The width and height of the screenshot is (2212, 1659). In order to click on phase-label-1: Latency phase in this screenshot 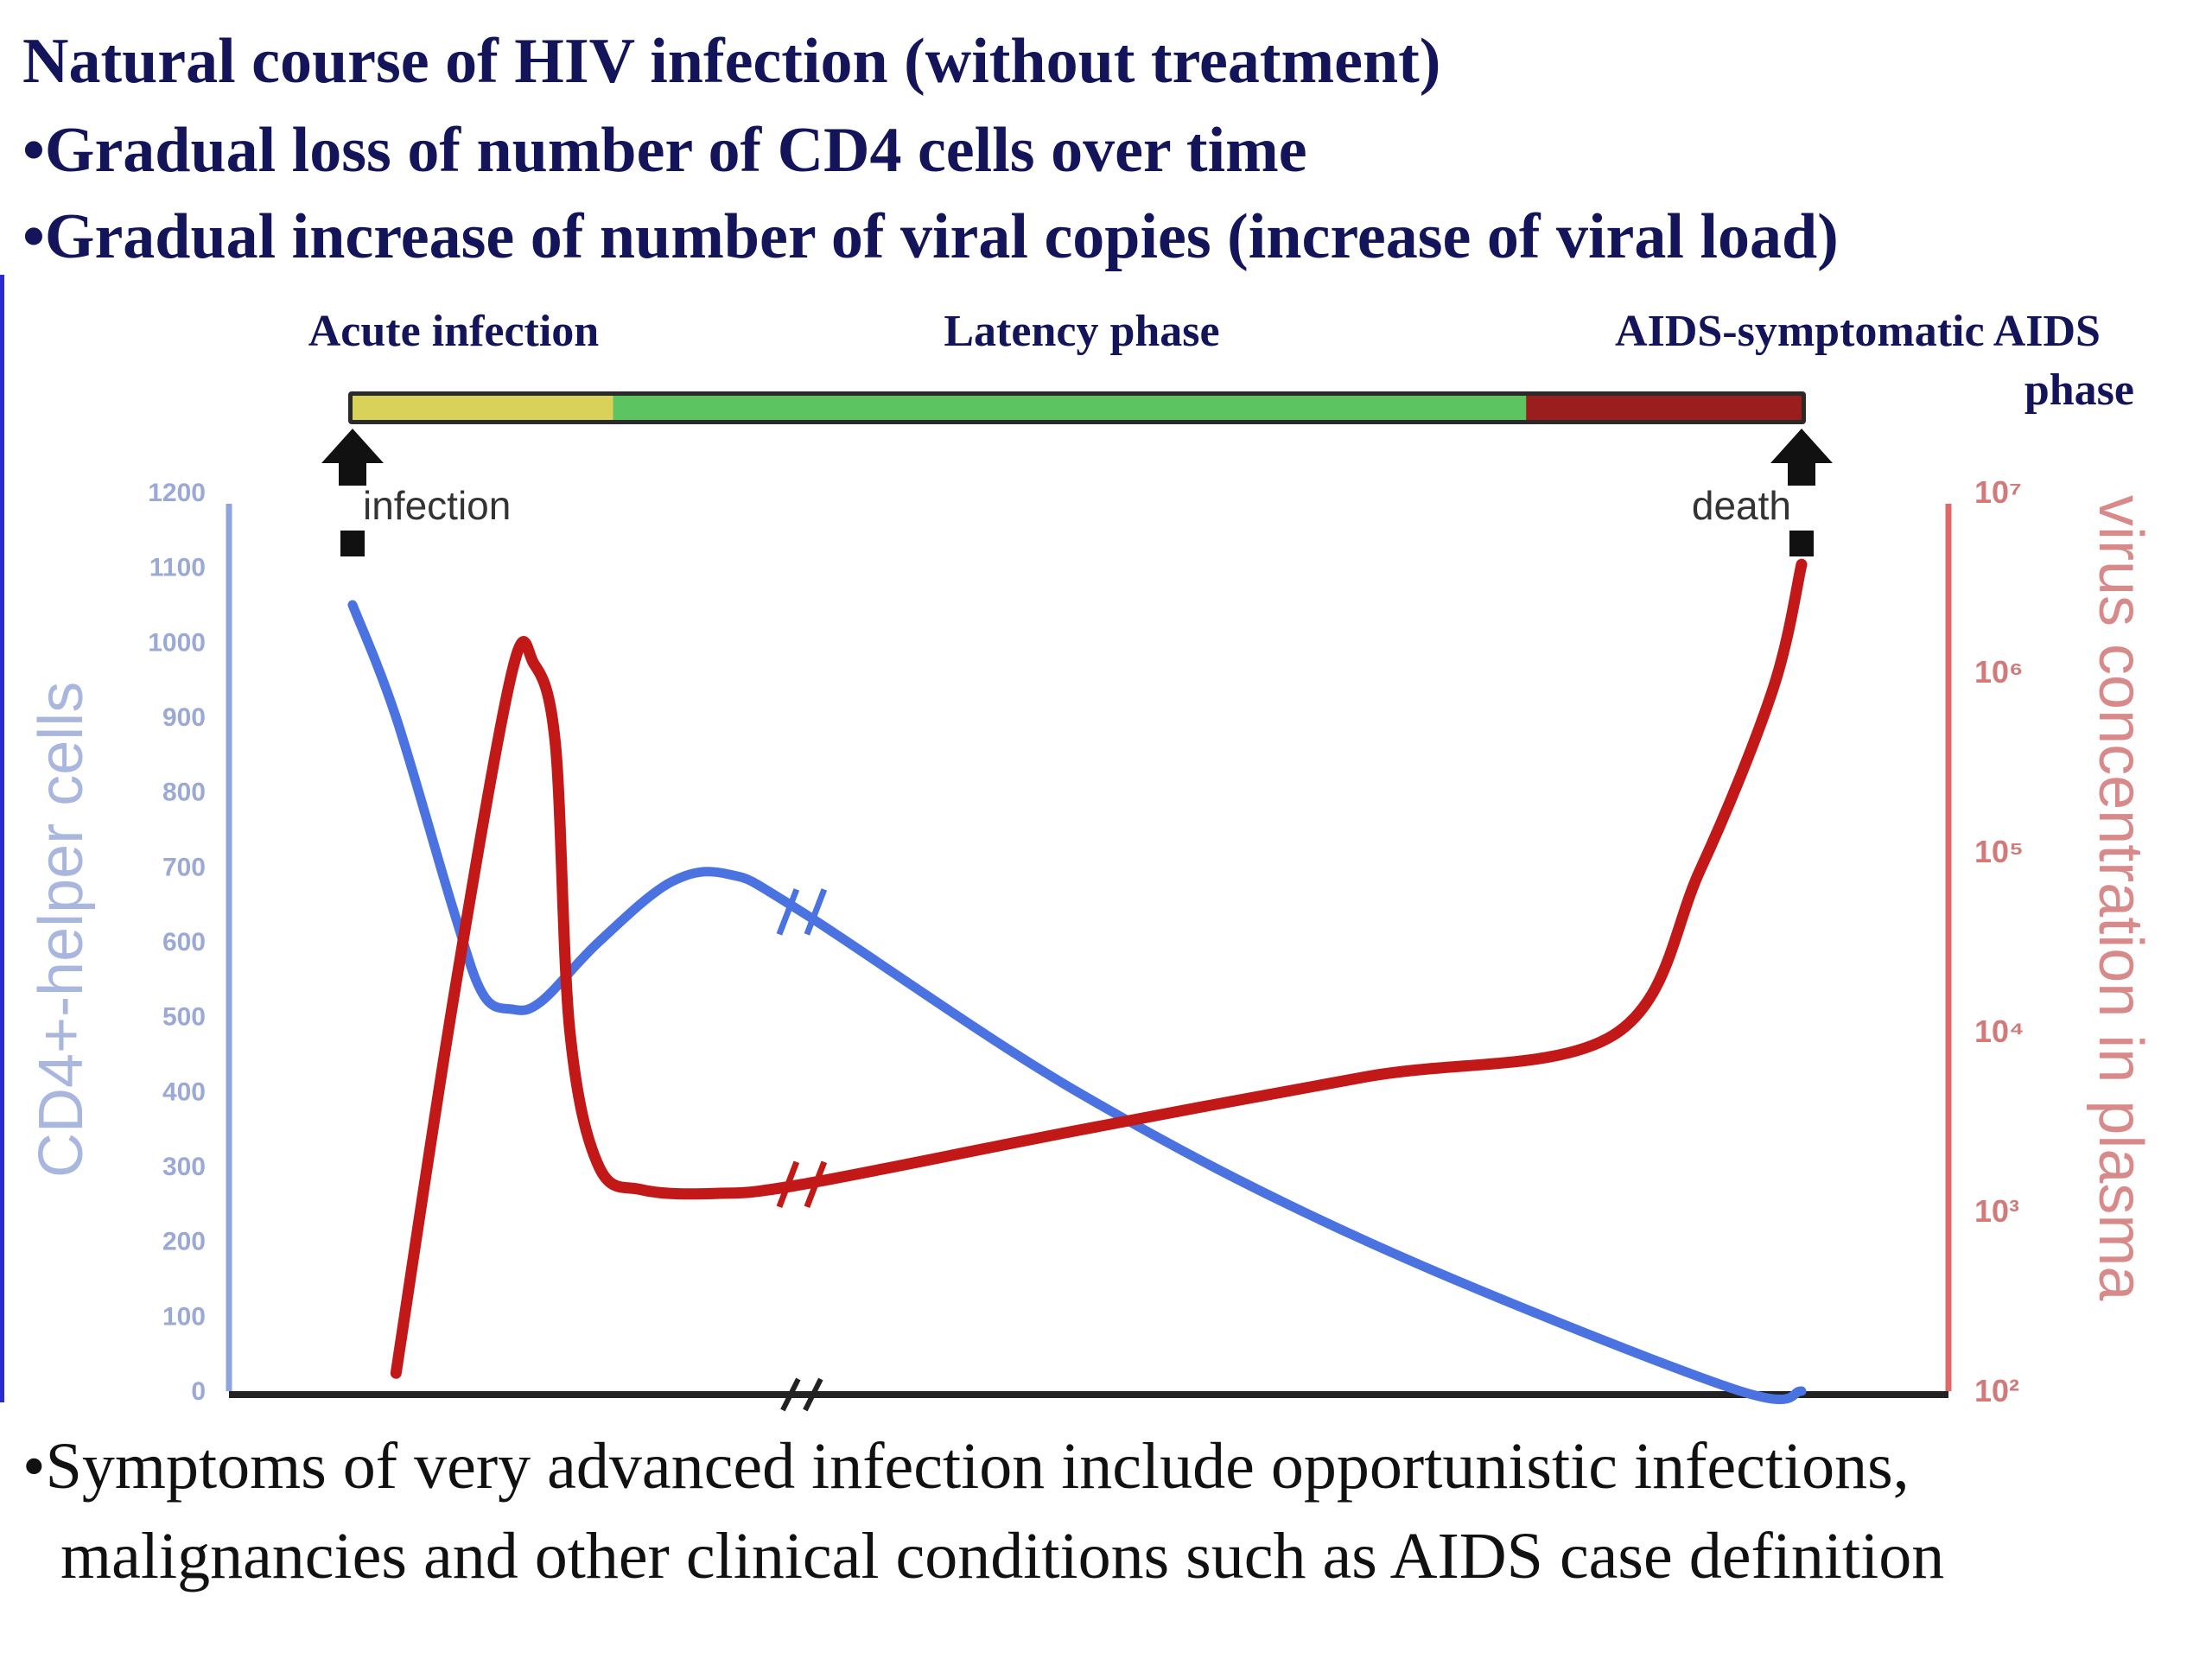, I will do `click(1081, 331)`.